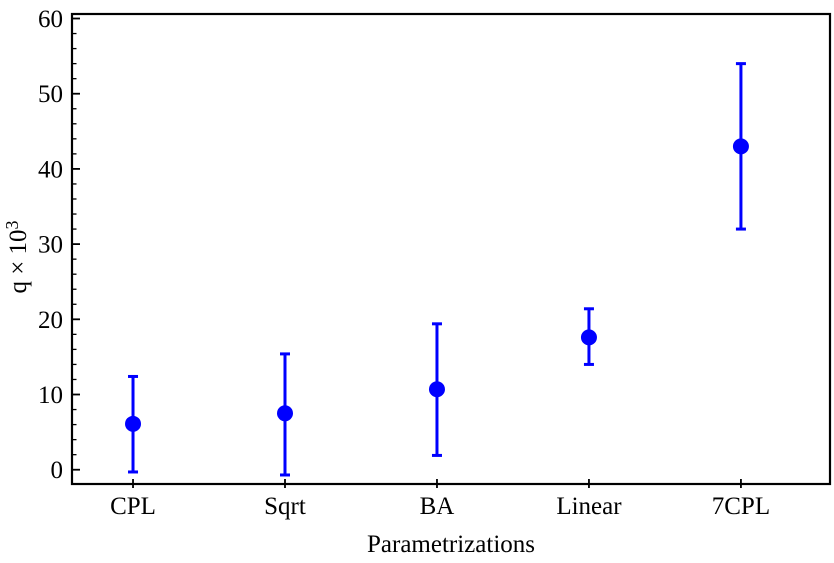  Describe the element at coordinates (57, 470) in the screenshot. I see `y-tick-label: 0` at that location.